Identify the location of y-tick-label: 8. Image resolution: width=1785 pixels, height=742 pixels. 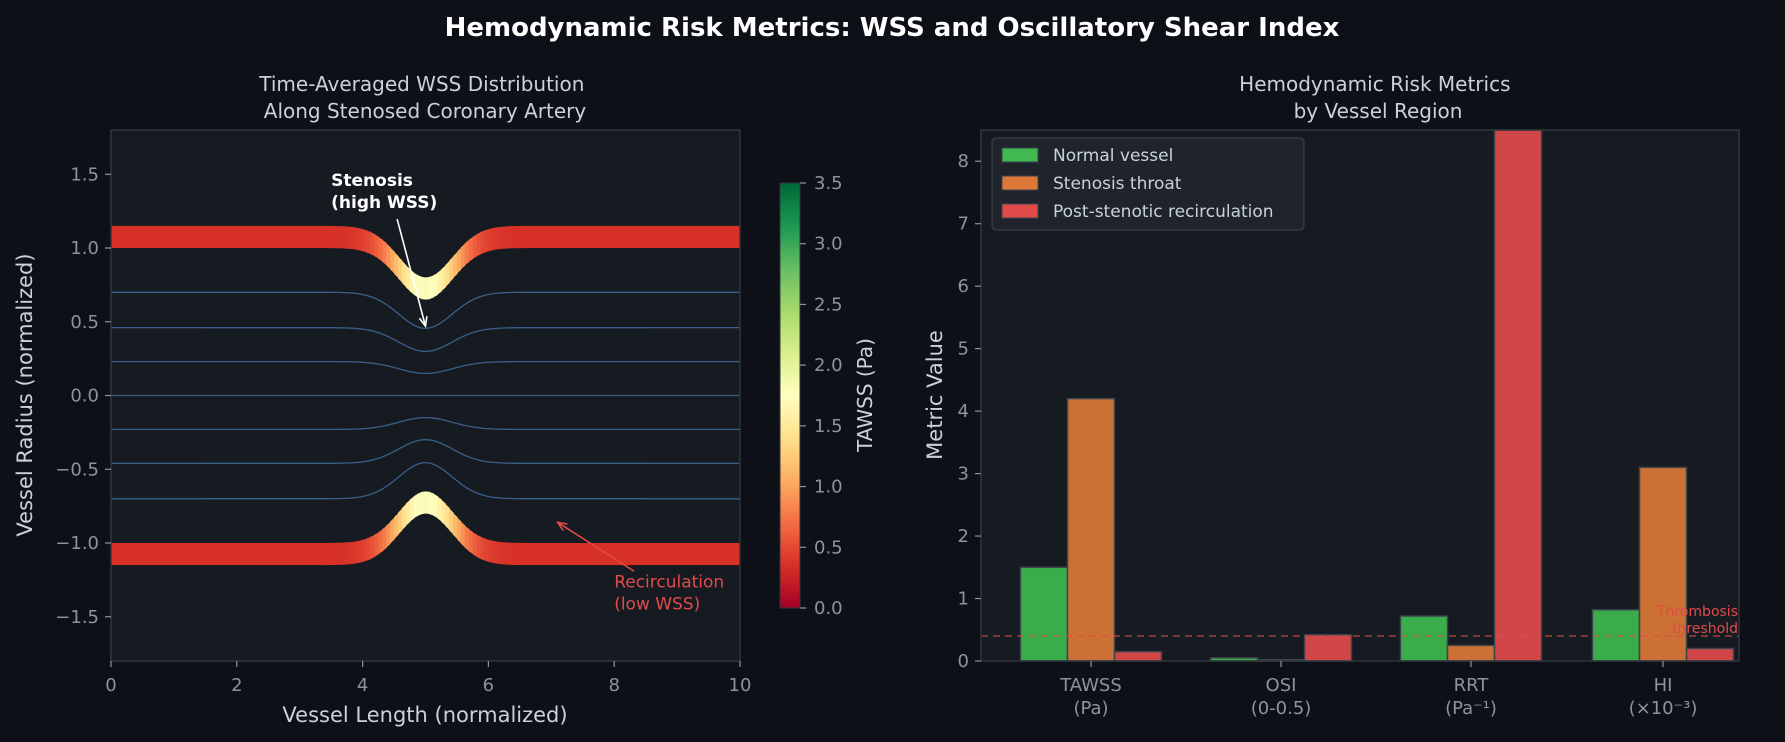
(963, 161).